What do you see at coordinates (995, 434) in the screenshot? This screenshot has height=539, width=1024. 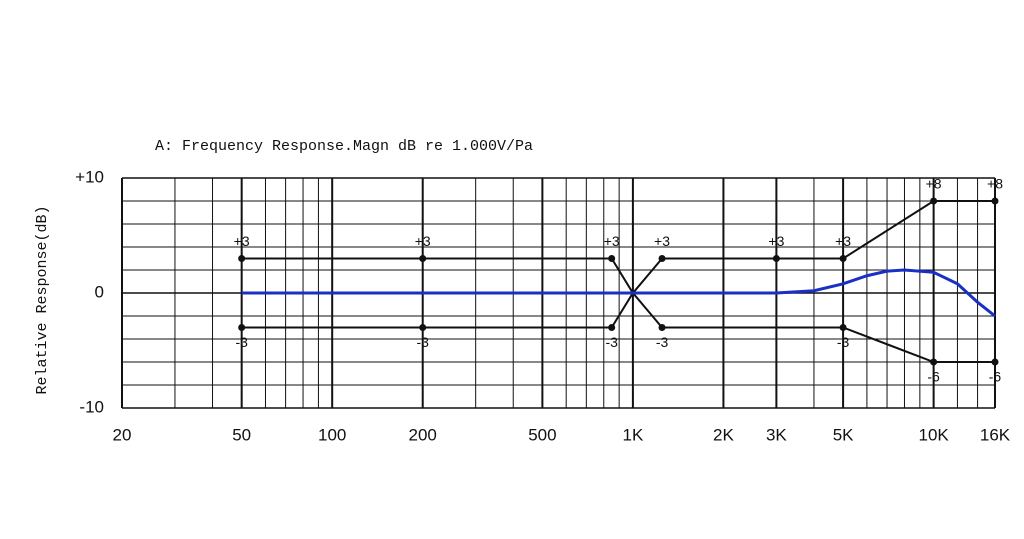 I see `x-tick-label: 16K` at bounding box center [995, 434].